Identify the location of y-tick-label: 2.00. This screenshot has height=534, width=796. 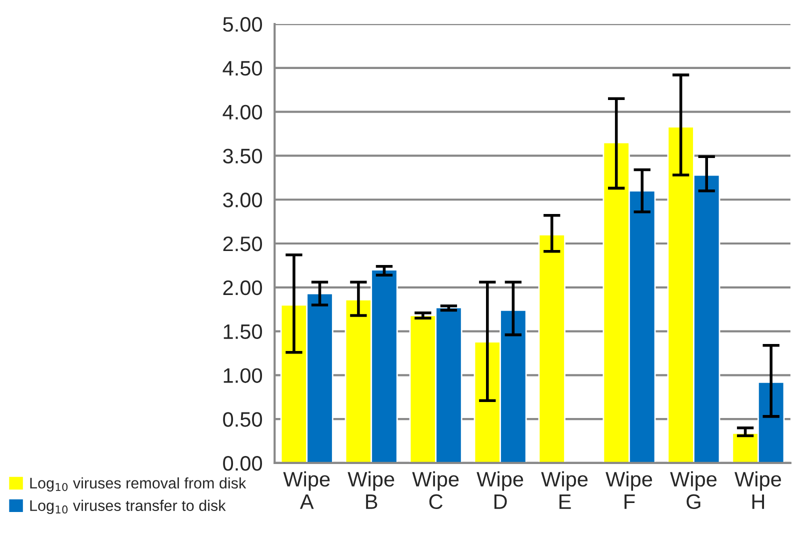
(242, 288).